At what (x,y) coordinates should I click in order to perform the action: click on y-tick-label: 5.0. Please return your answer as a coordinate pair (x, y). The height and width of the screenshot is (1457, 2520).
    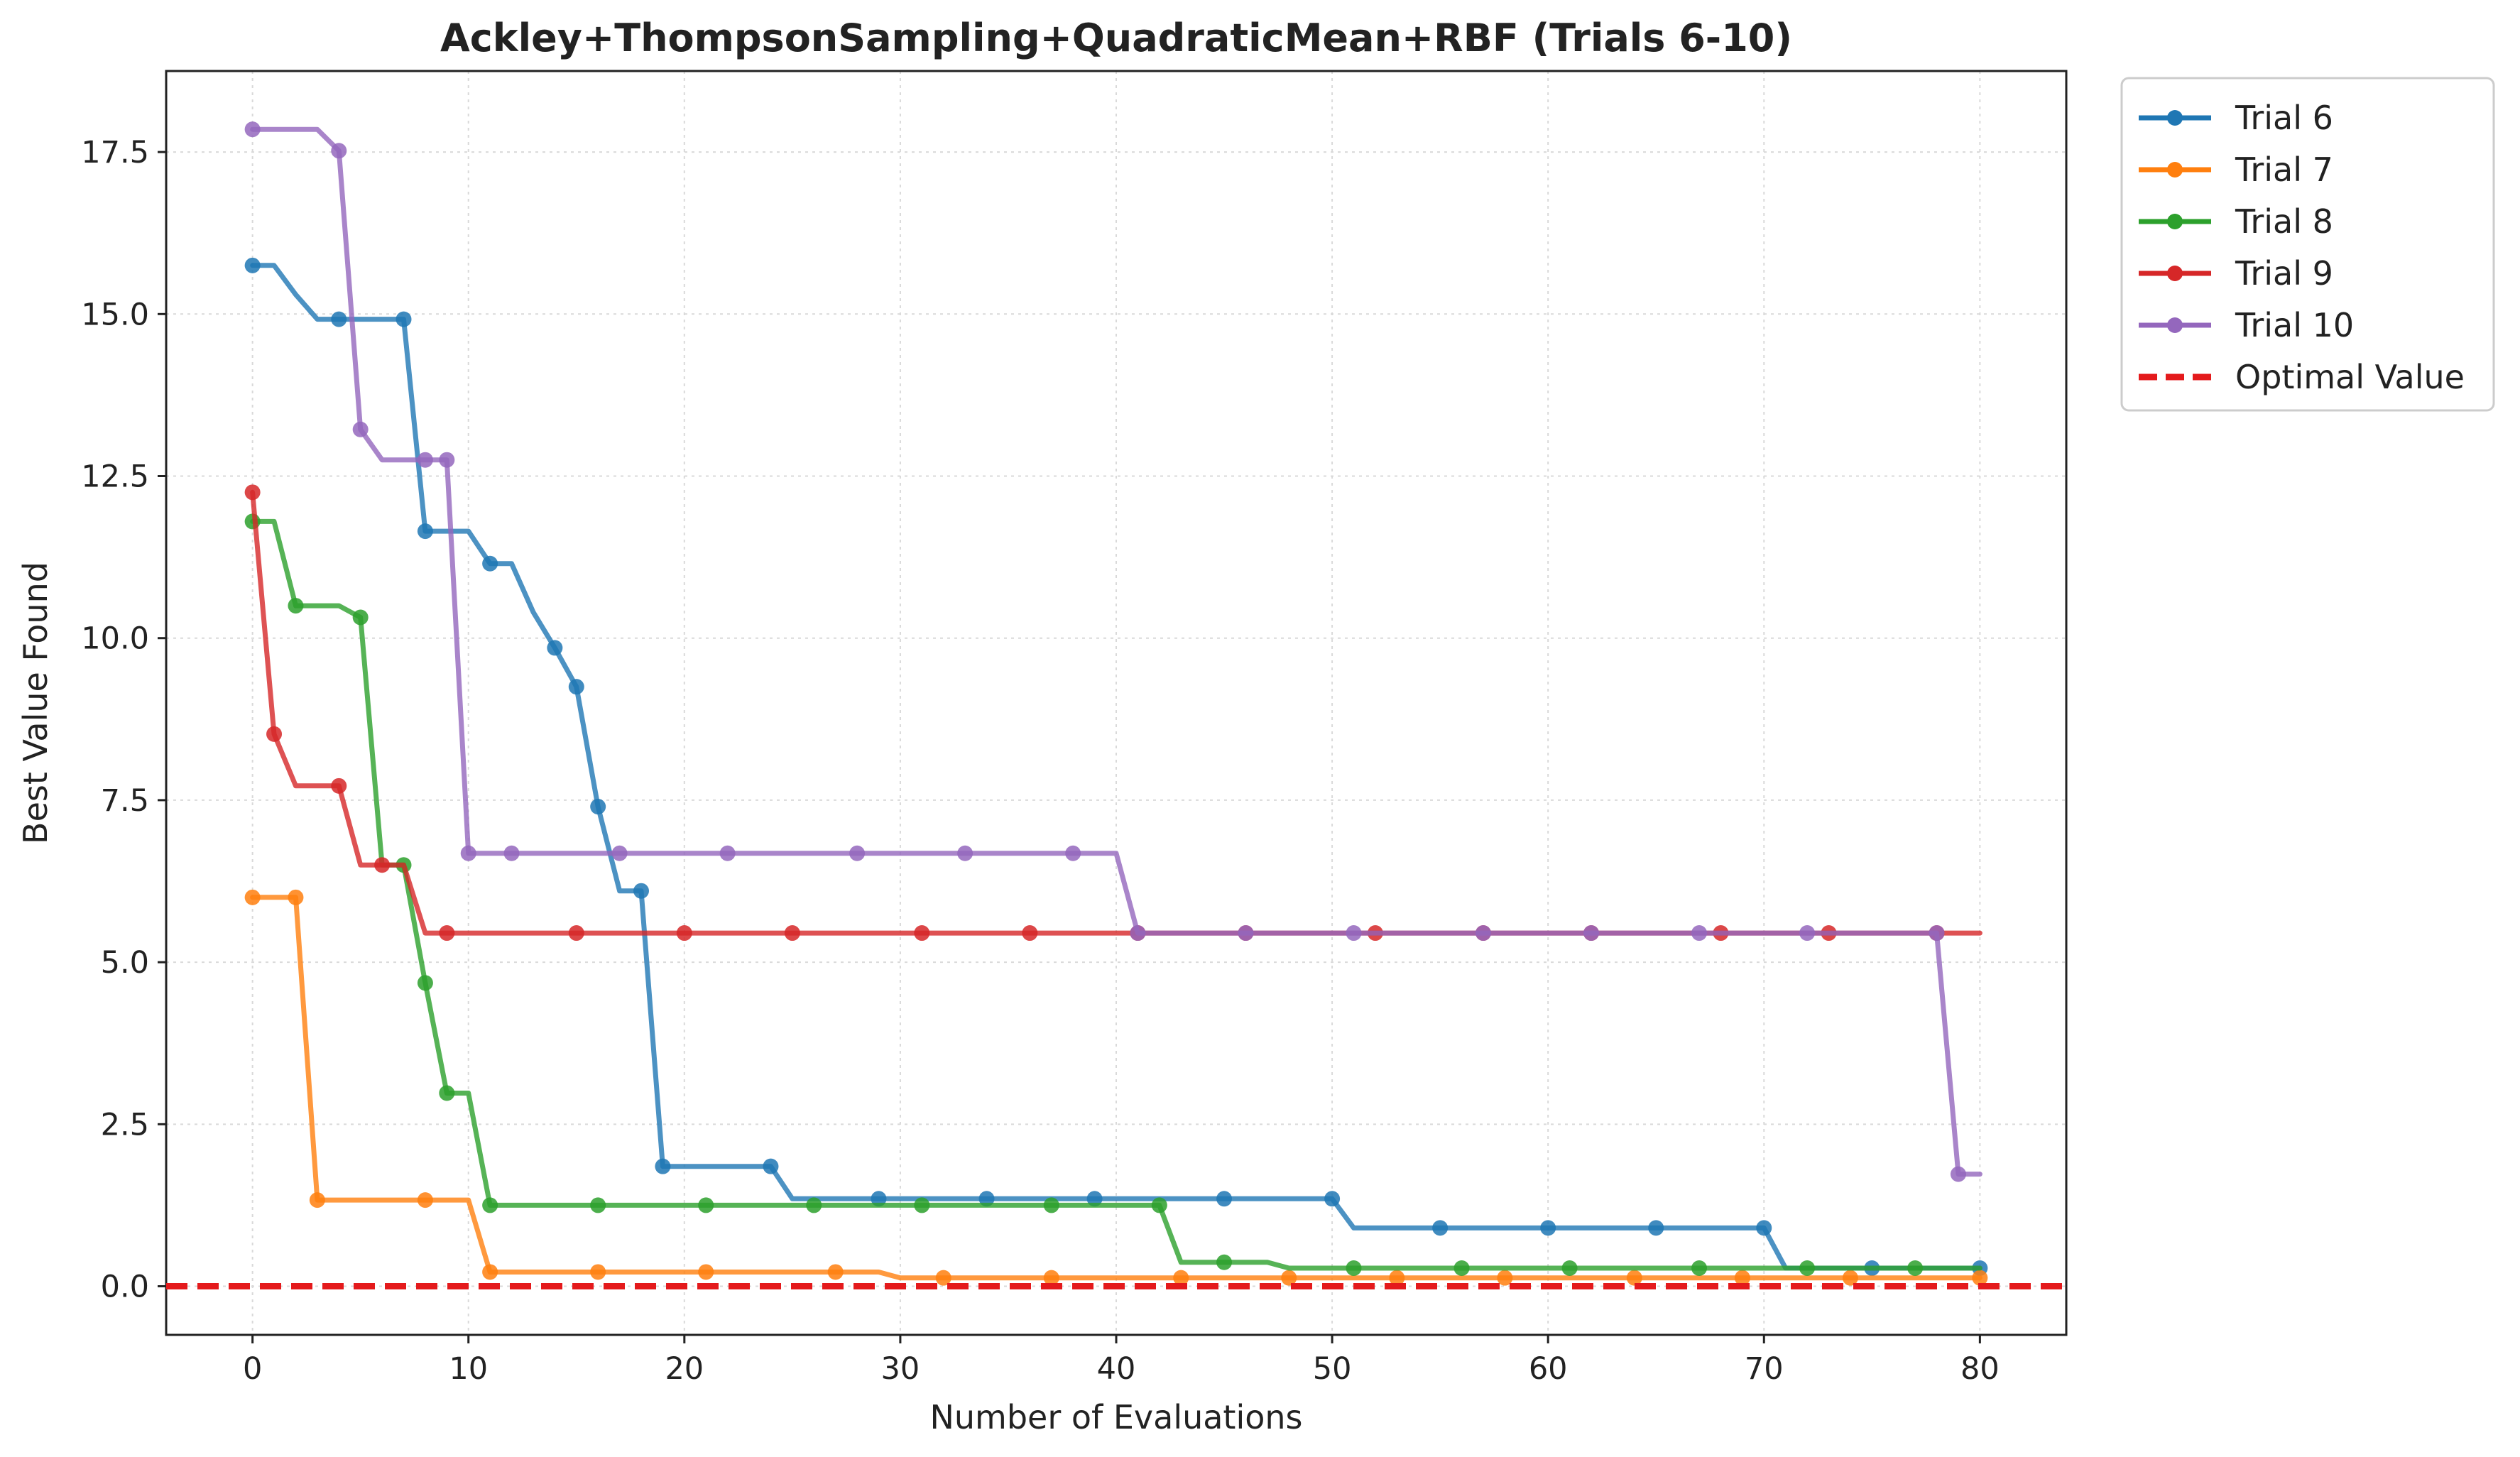
    Looking at the image, I should click on (125, 963).